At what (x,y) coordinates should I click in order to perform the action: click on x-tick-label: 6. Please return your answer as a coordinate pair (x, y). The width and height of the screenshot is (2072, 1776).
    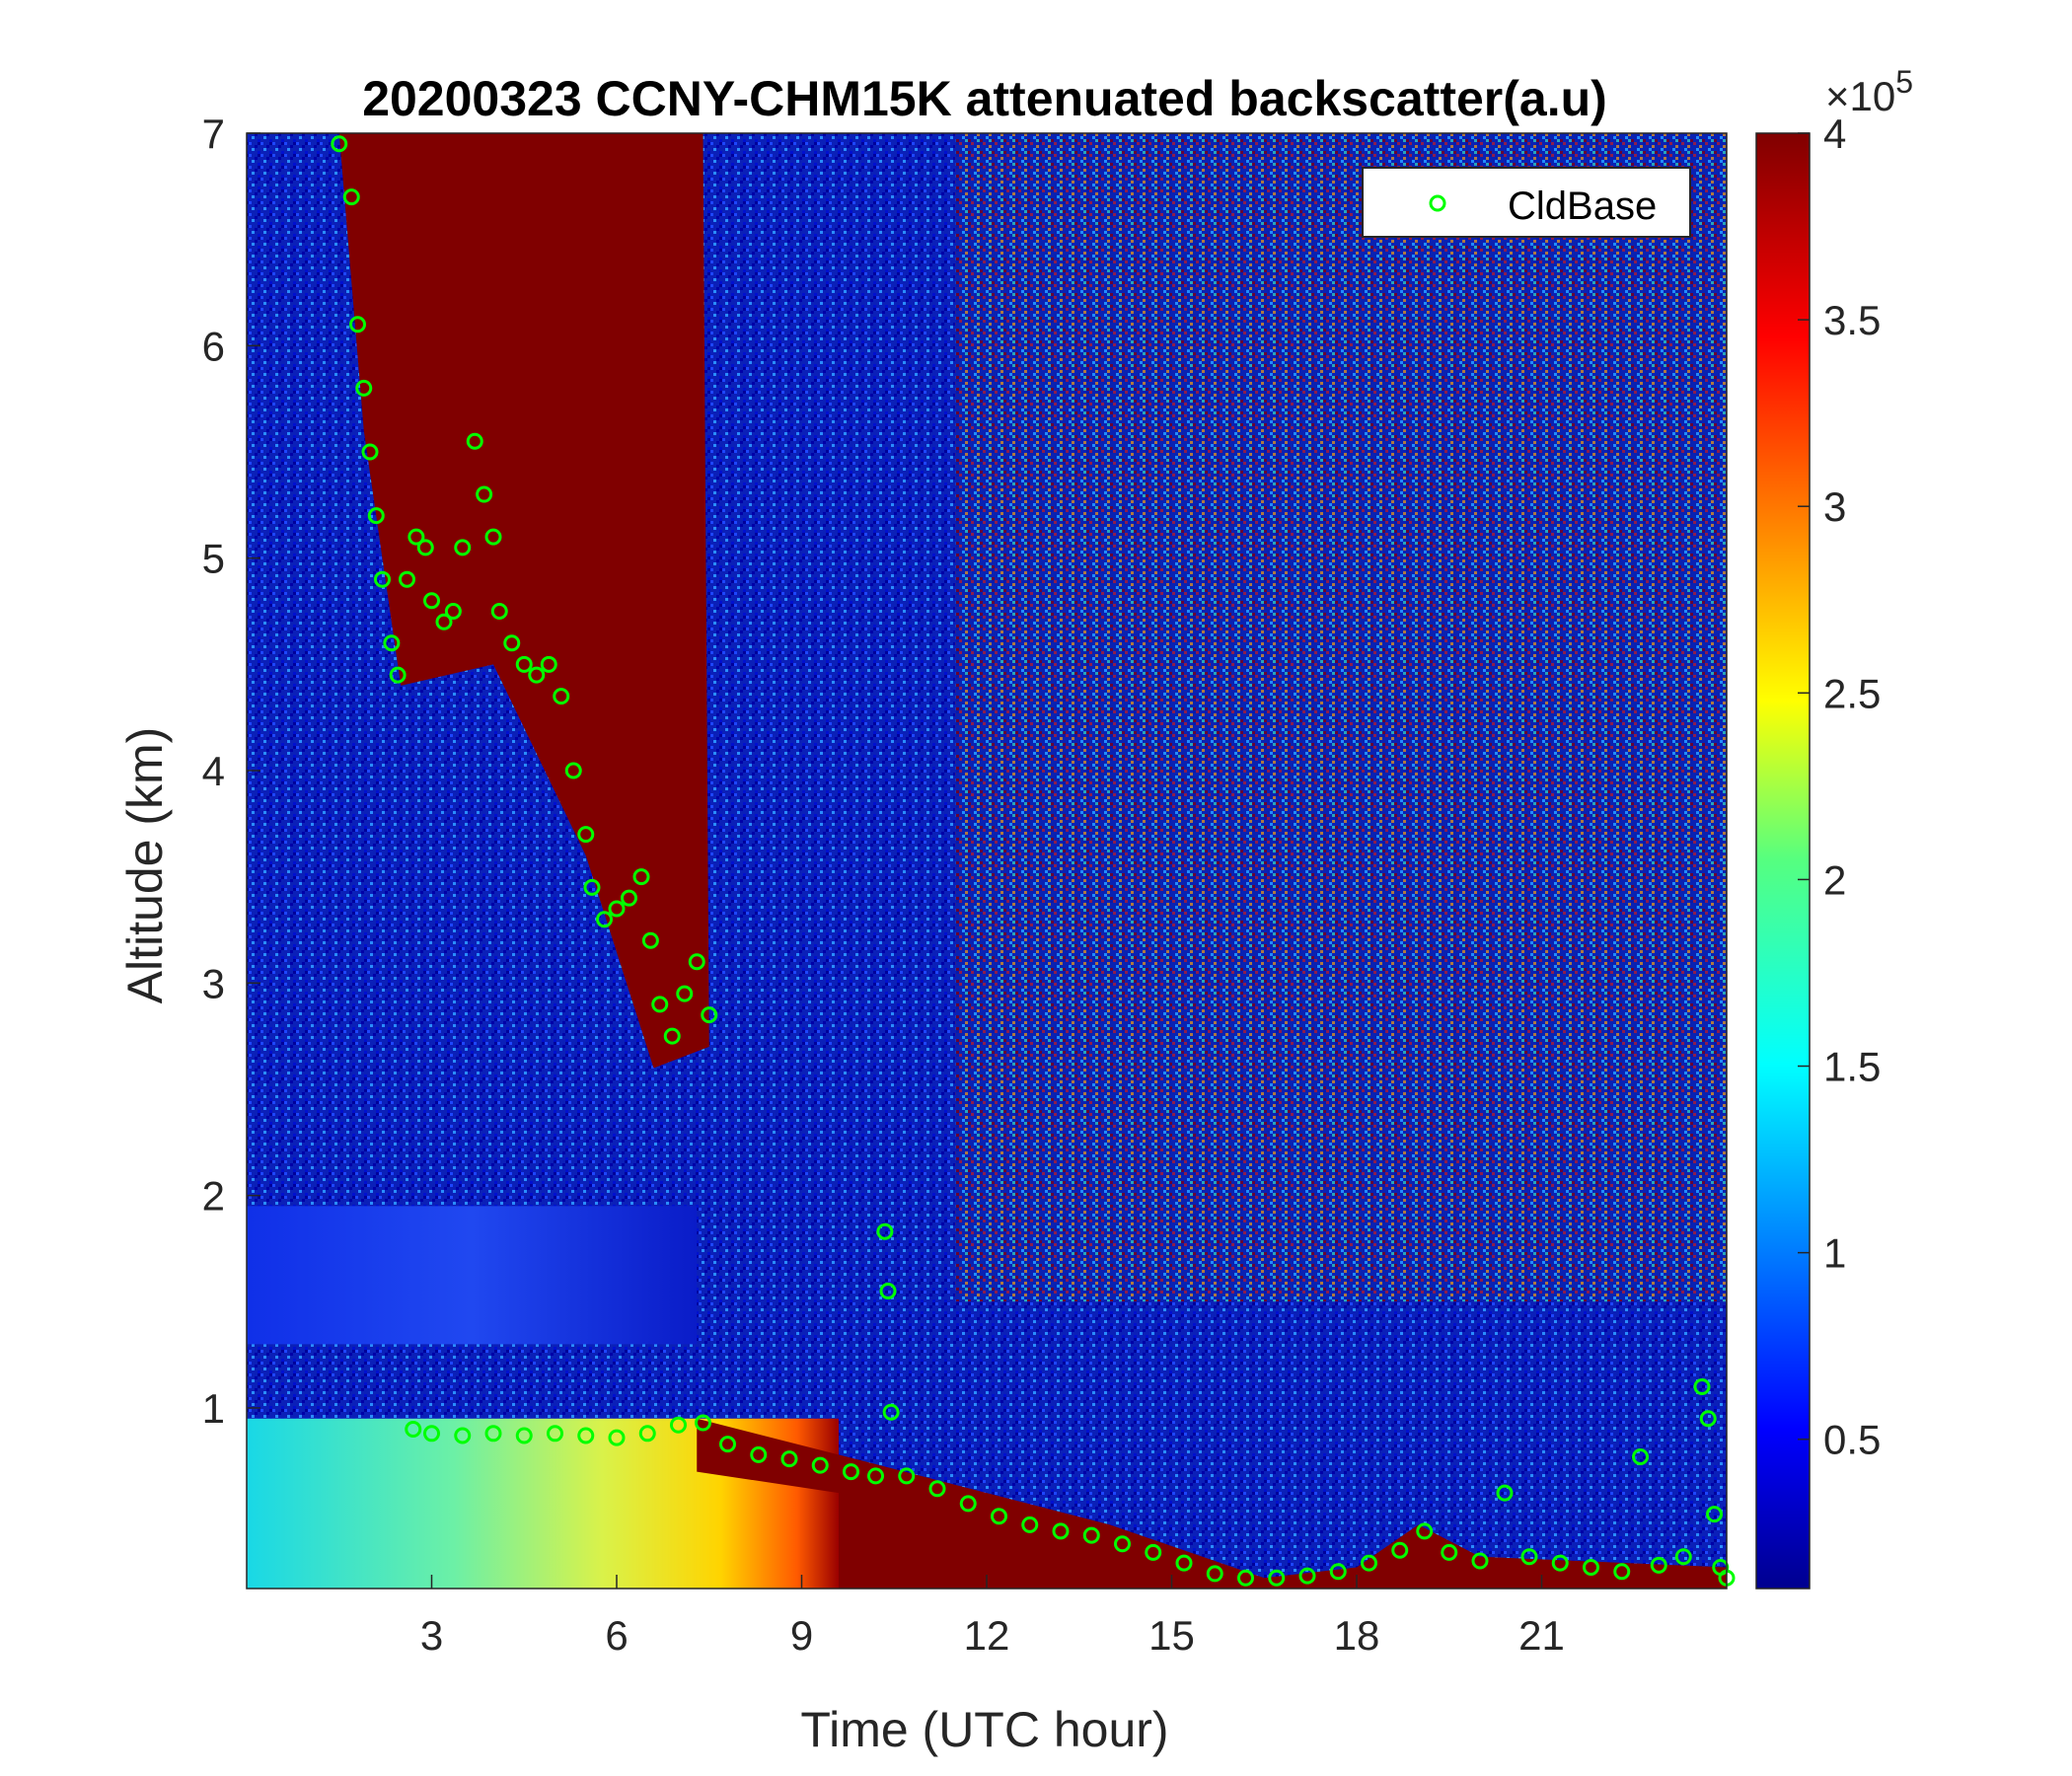
    Looking at the image, I should click on (617, 1636).